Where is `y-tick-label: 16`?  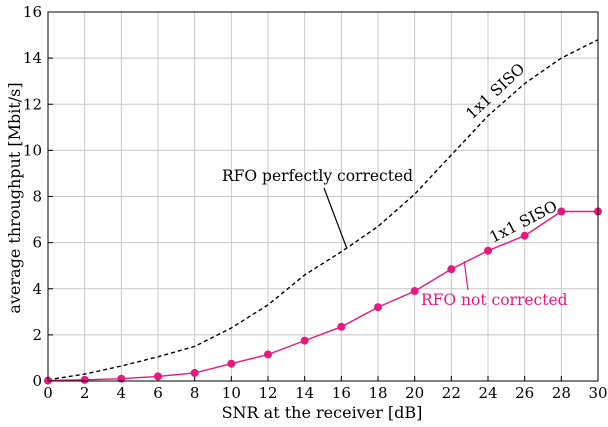
y-tick-label: 16 is located at coordinates (32, 12).